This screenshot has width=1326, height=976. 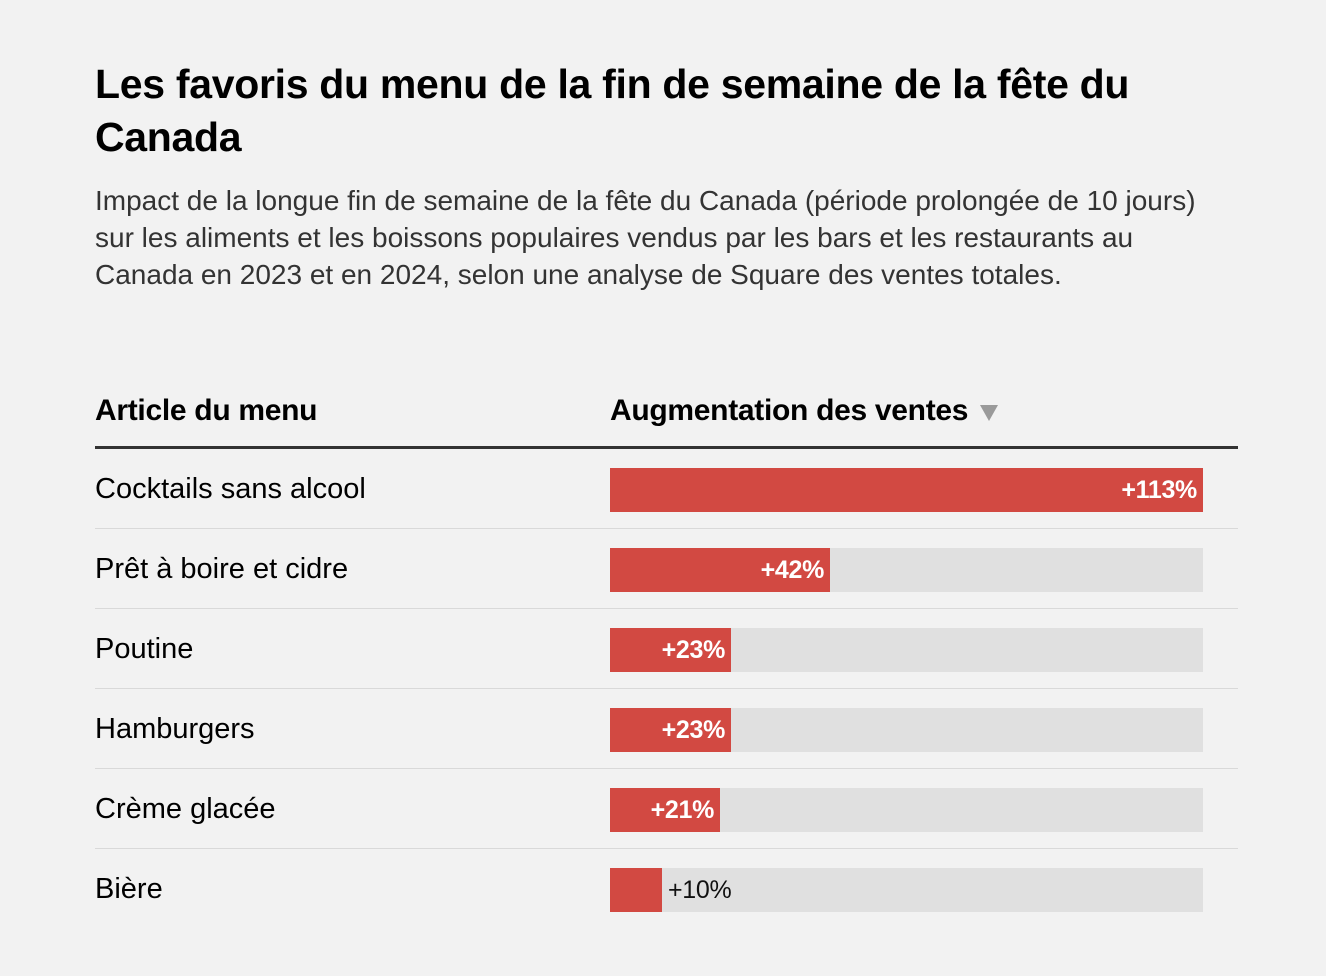 What do you see at coordinates (792, 570) in the screenshot?
I see `data-label: +42%` at bounding box center [792, 570].